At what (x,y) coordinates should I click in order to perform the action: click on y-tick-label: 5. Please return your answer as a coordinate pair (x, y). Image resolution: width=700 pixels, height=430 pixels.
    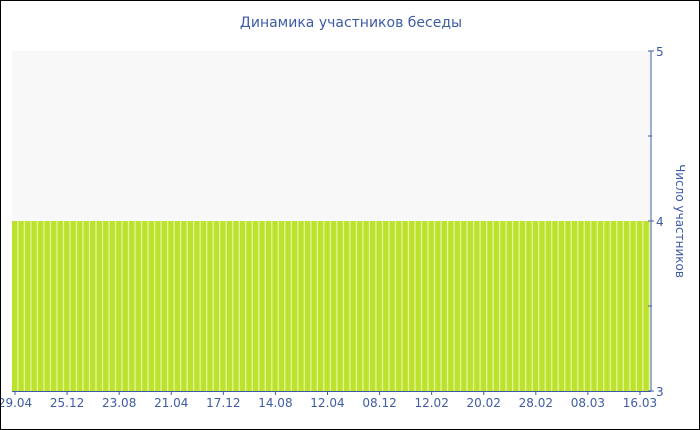
    Looking at the image, I should click on (660, 52).